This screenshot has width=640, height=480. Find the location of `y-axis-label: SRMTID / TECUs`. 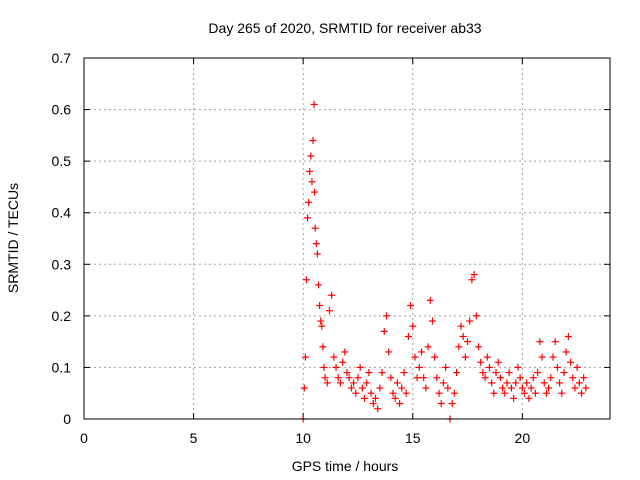

y-axis-label: SRMTID / TECUs is located at coordinates (13, 238).